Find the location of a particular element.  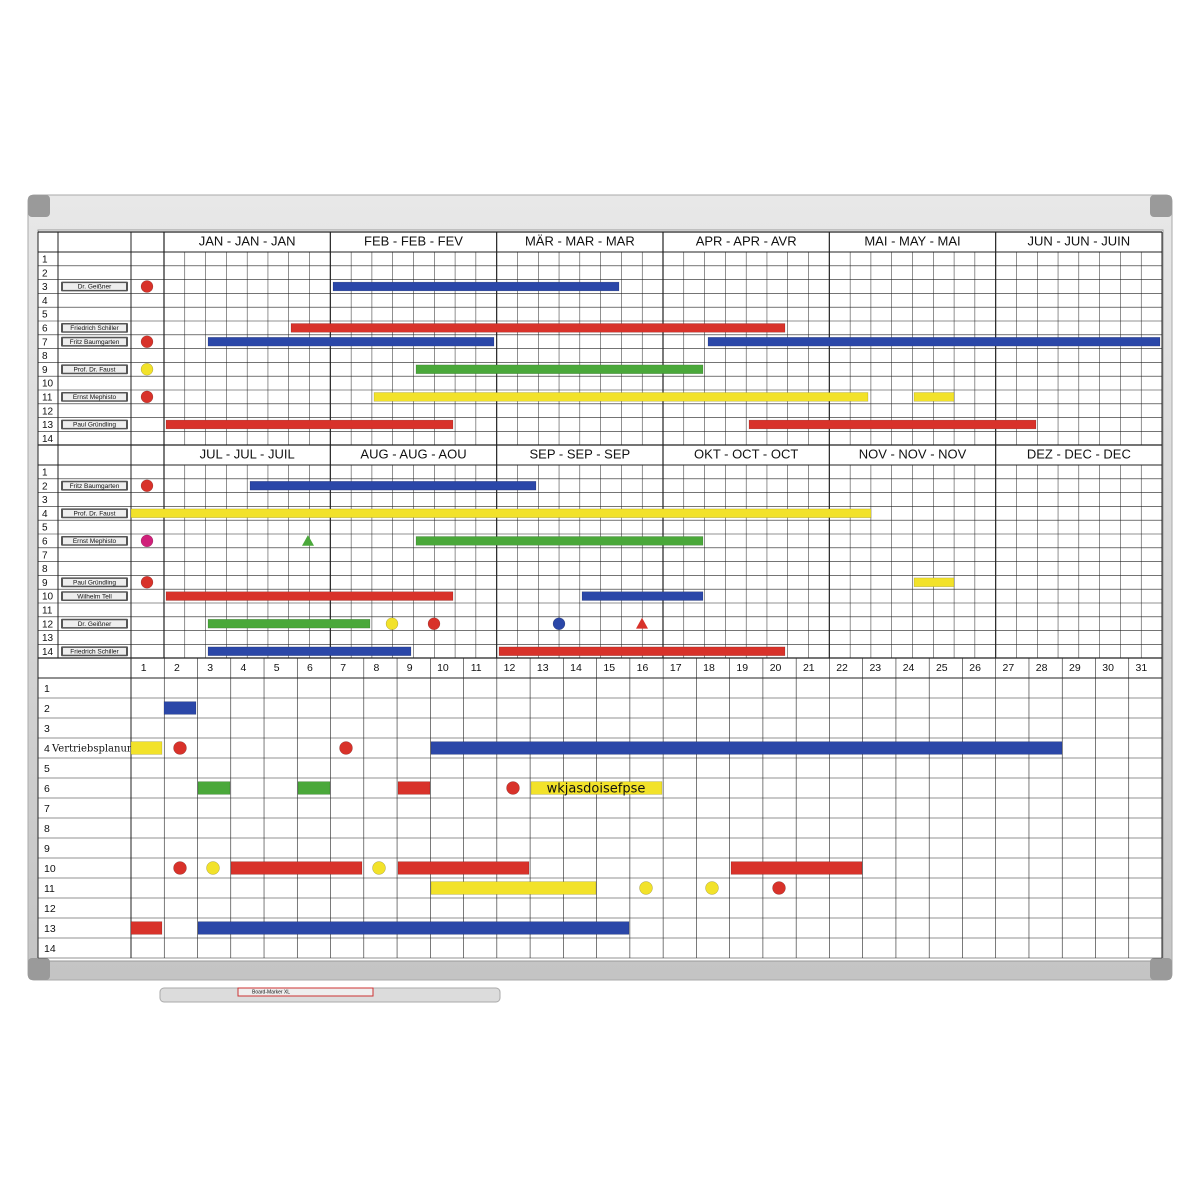

month-header: FEB - FEB - FEV is located at coordinates (413, 240).